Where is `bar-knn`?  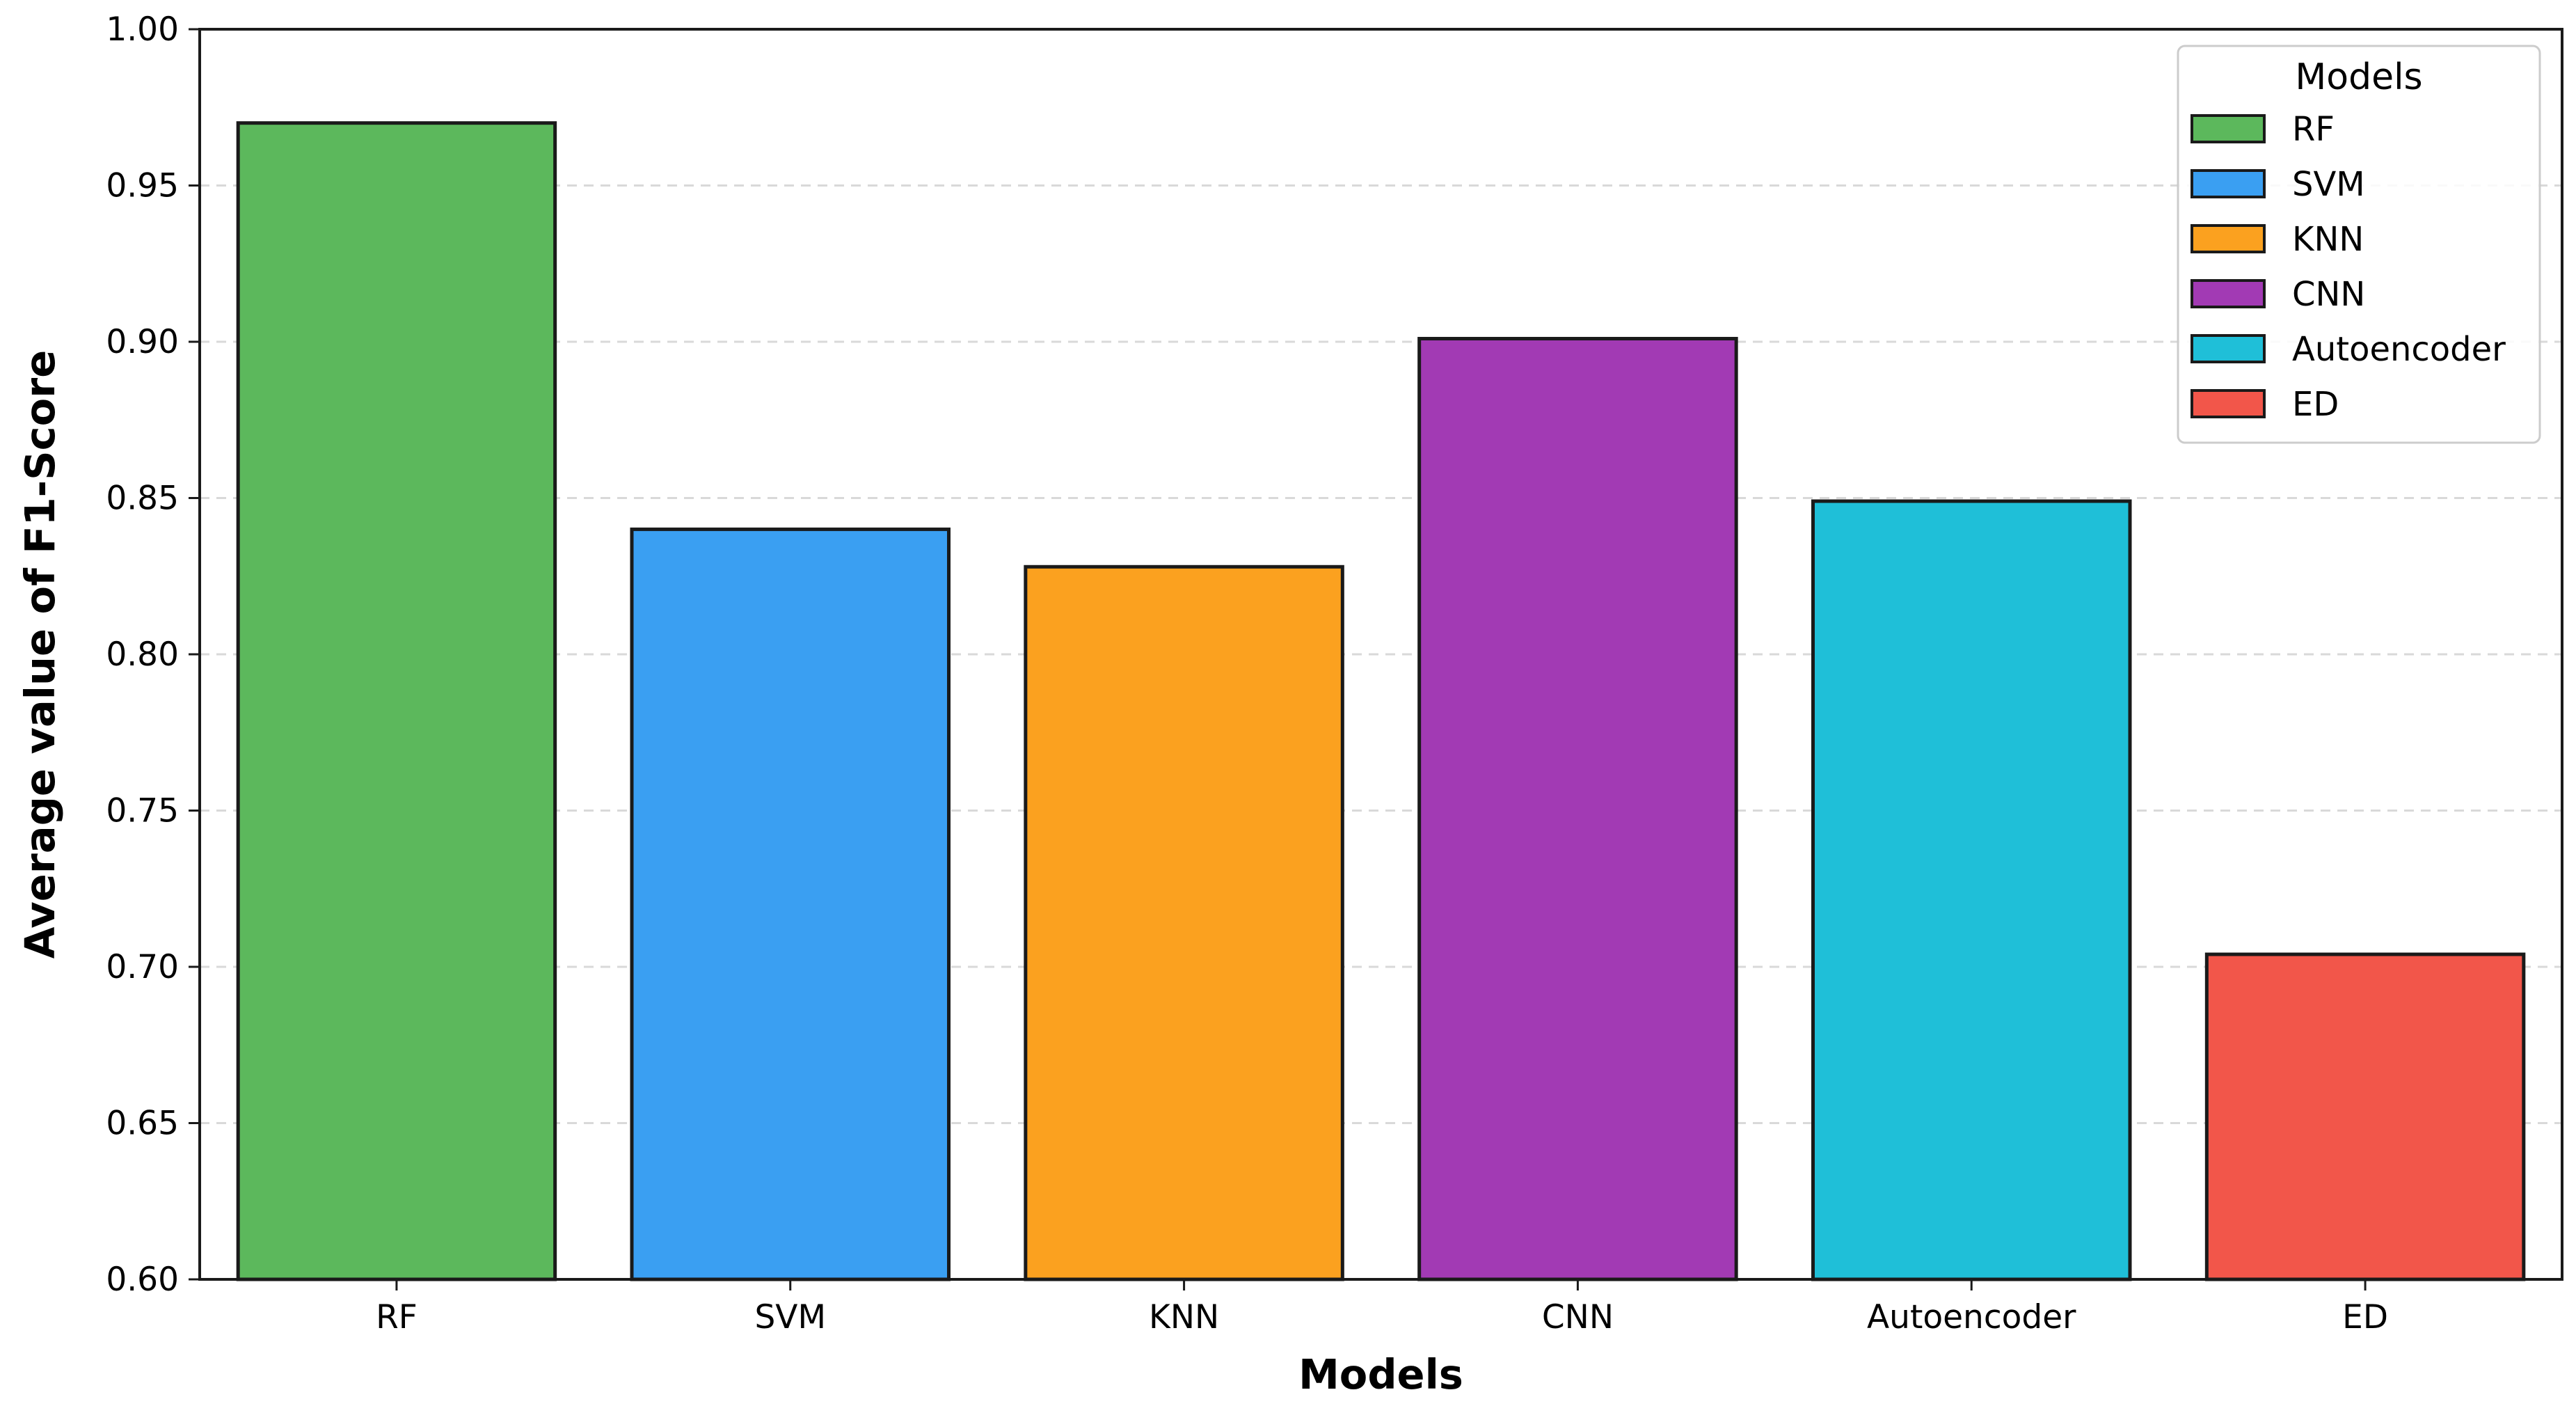
bar-knn is located at coordinates (1184, 923).